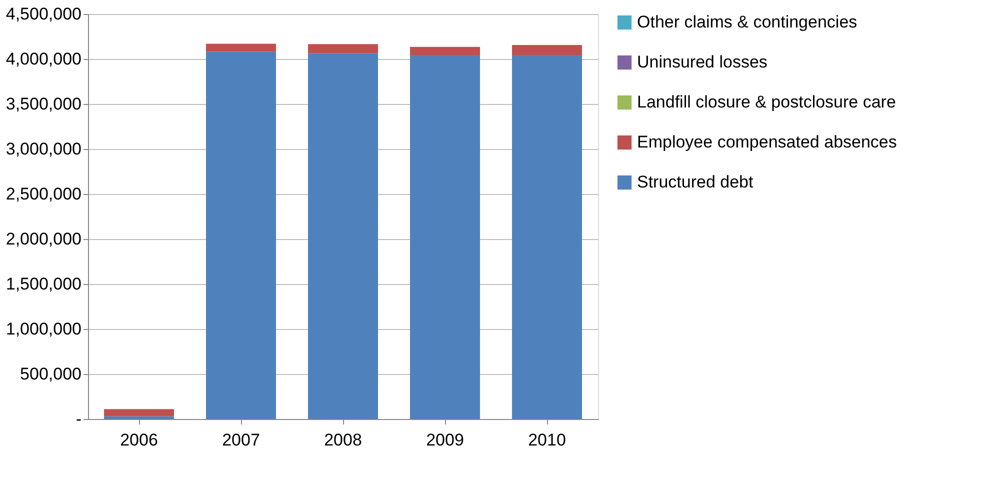 The width and height of the screenshot is (993, 485). What do you see at coordinates (767, 142) in the screenshot?
I see `legend-label: Employee compensated absences` at bounding box center [767, 142].